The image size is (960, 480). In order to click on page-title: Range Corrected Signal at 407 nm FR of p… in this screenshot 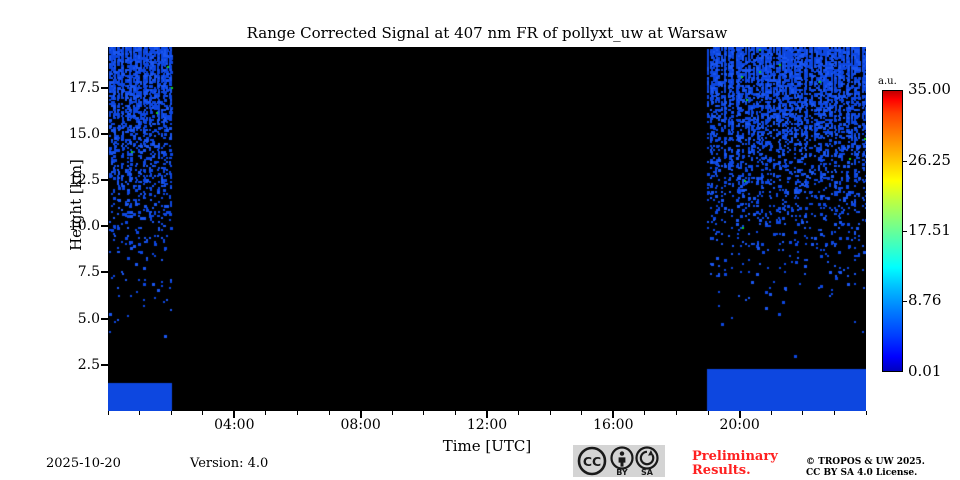, I will do `click(487, 33)`.